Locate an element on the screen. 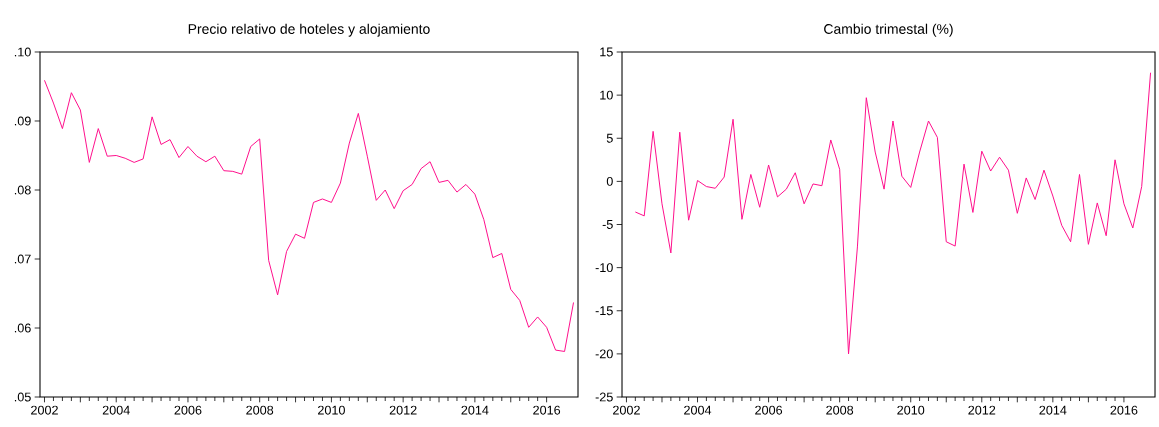 The image size is (1159, 427). y-tick-label: .07 is located at coordinates (22, 259).